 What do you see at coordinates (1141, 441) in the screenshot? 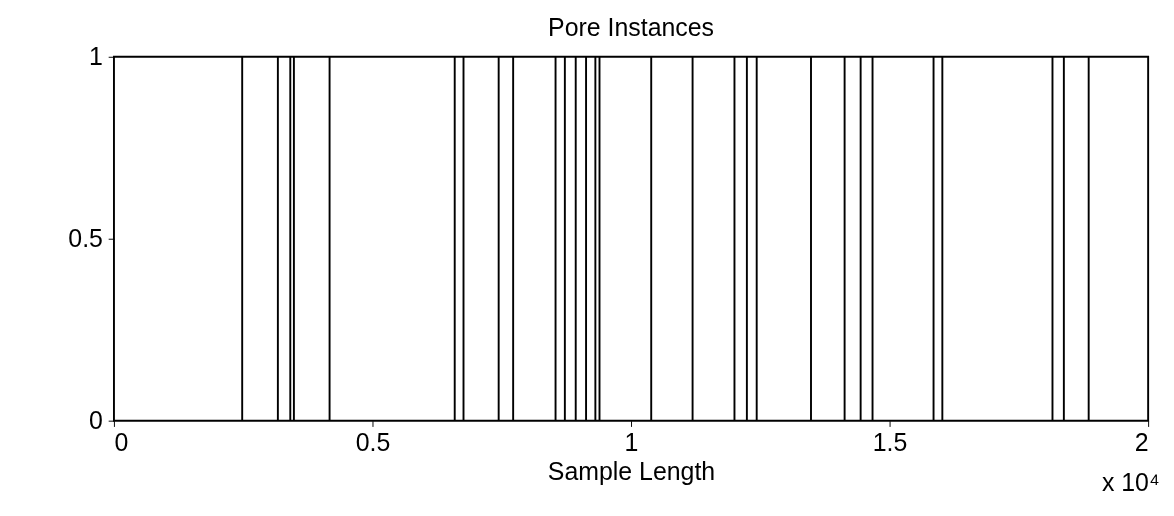
I see `x-tick-label: 2` at bounding box center [1141, 441].